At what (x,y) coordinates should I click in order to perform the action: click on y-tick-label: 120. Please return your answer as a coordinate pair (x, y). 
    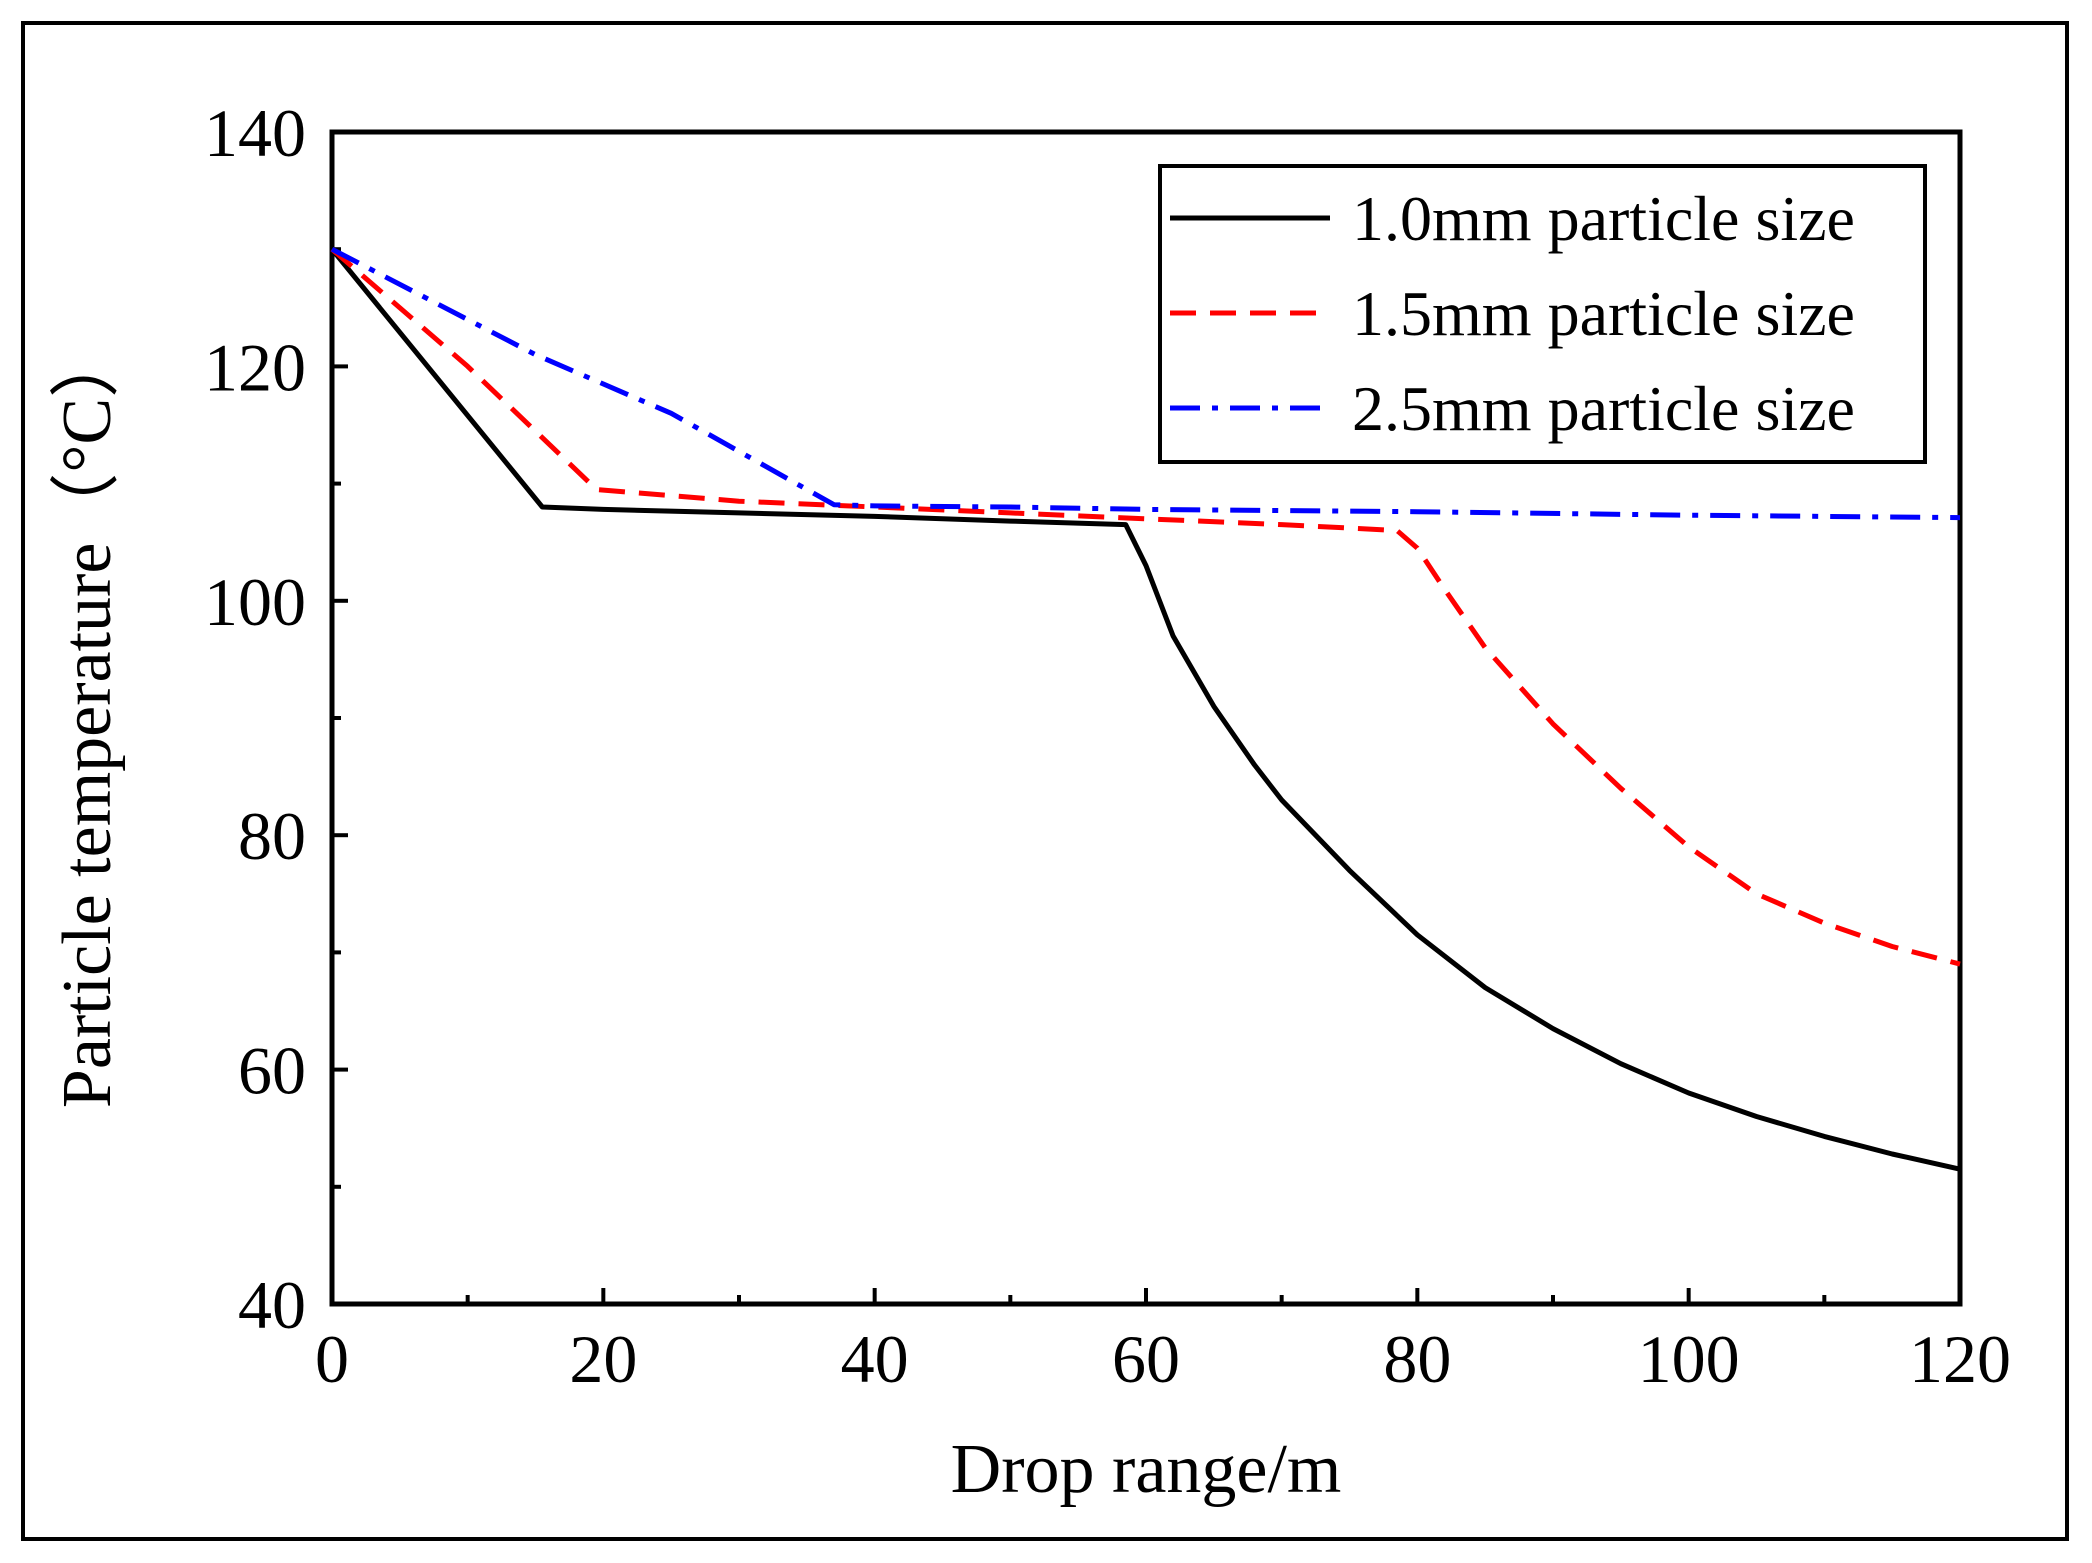
    Looking at the image, I should click on (255, 367).